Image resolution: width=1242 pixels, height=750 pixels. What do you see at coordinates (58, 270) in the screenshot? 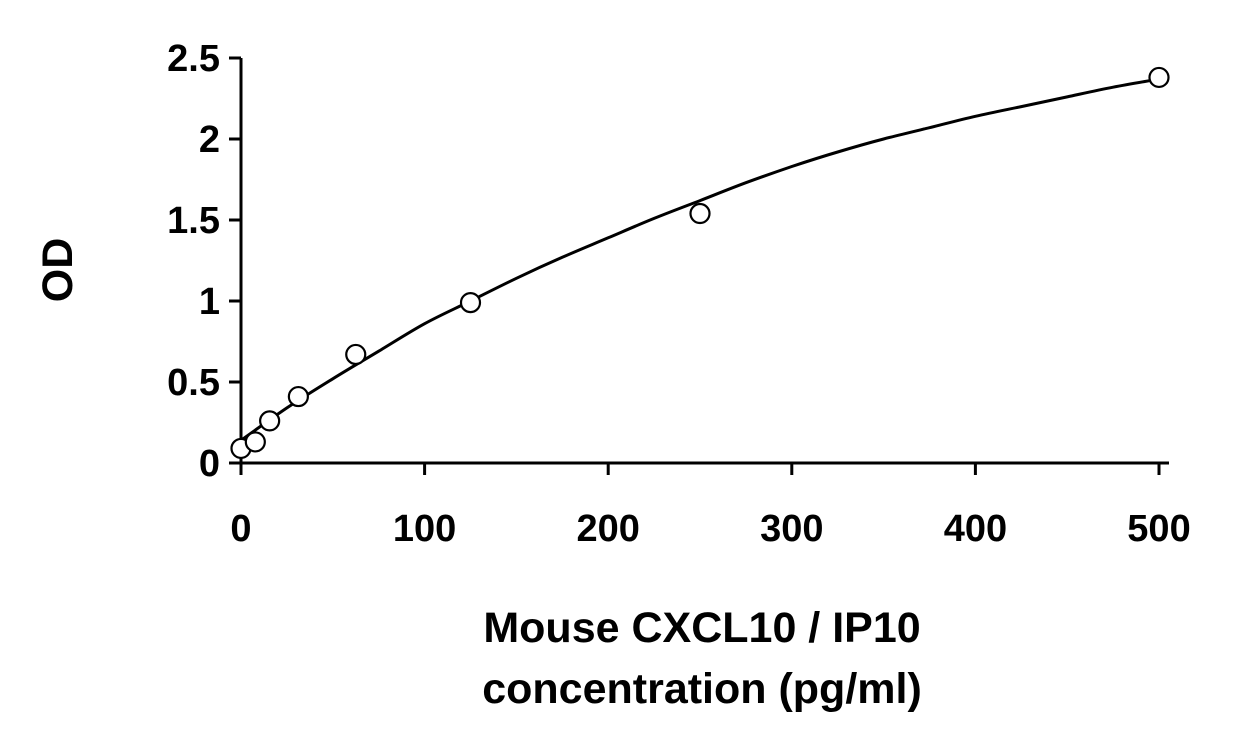
I see `y-axis-title: OD` at bounding box center [58, 270].